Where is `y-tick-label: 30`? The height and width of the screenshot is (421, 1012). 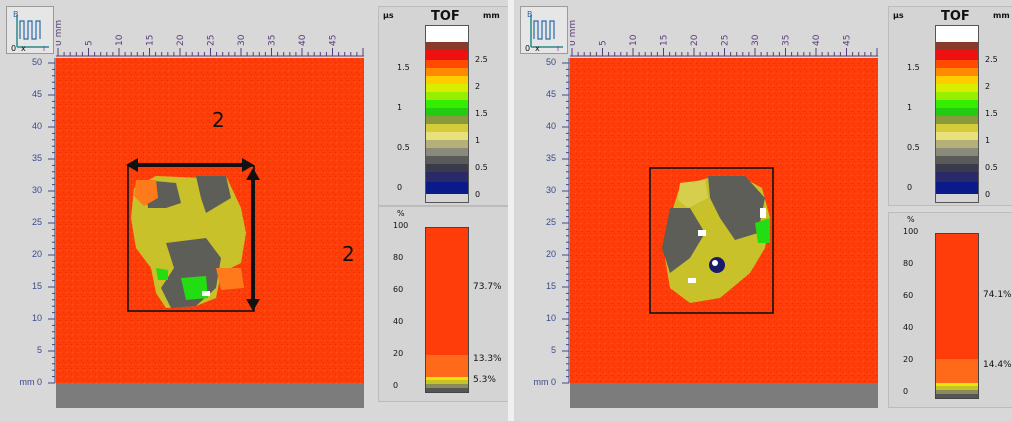
y-tick-label: 30 is located at coordinates (36, 190).